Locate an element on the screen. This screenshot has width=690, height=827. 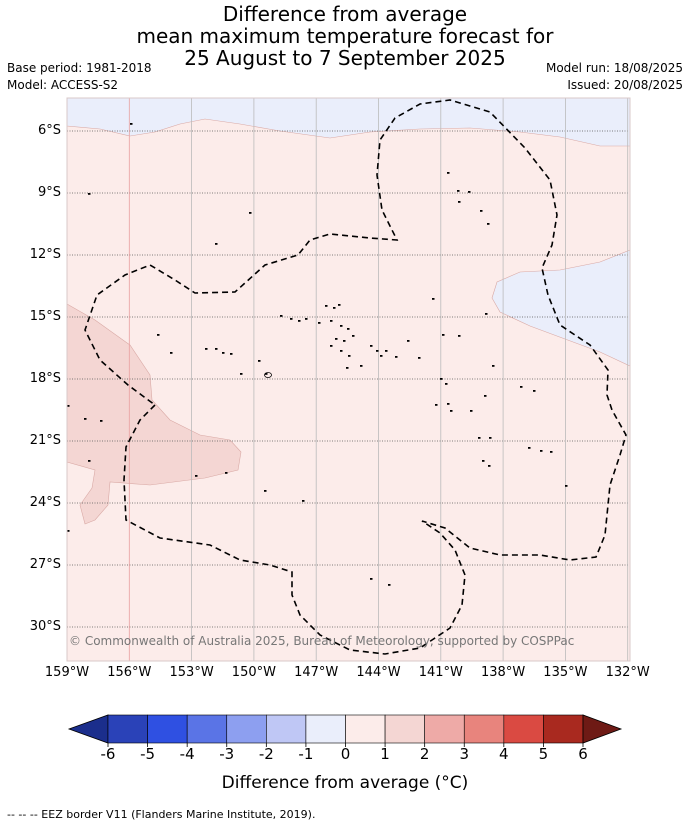
colorbar-tick-label: 6 is located at coordinates (583, 754).